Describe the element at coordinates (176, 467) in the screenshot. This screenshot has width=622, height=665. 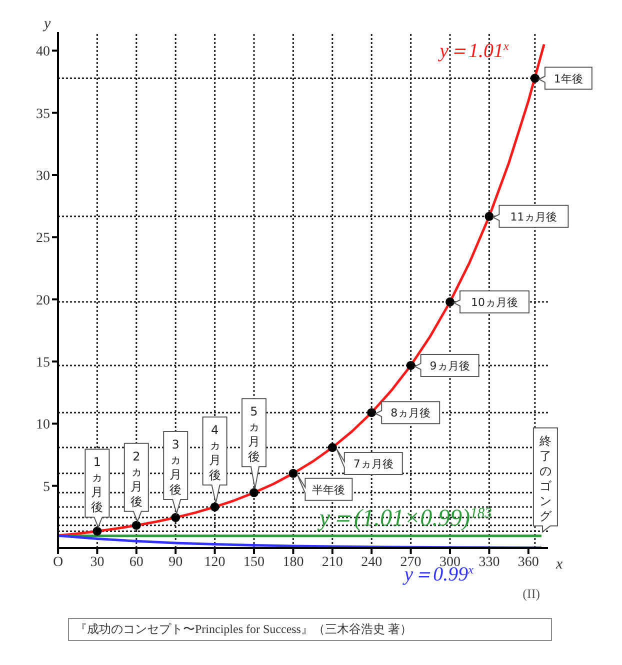
I see `annotation: 3ヵ月後` at that location.